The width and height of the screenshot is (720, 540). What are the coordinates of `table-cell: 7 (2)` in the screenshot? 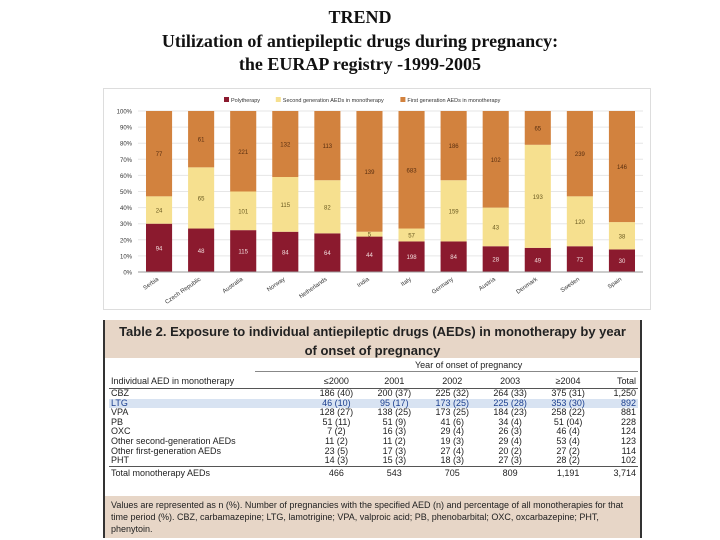 It's located at (336, 431).